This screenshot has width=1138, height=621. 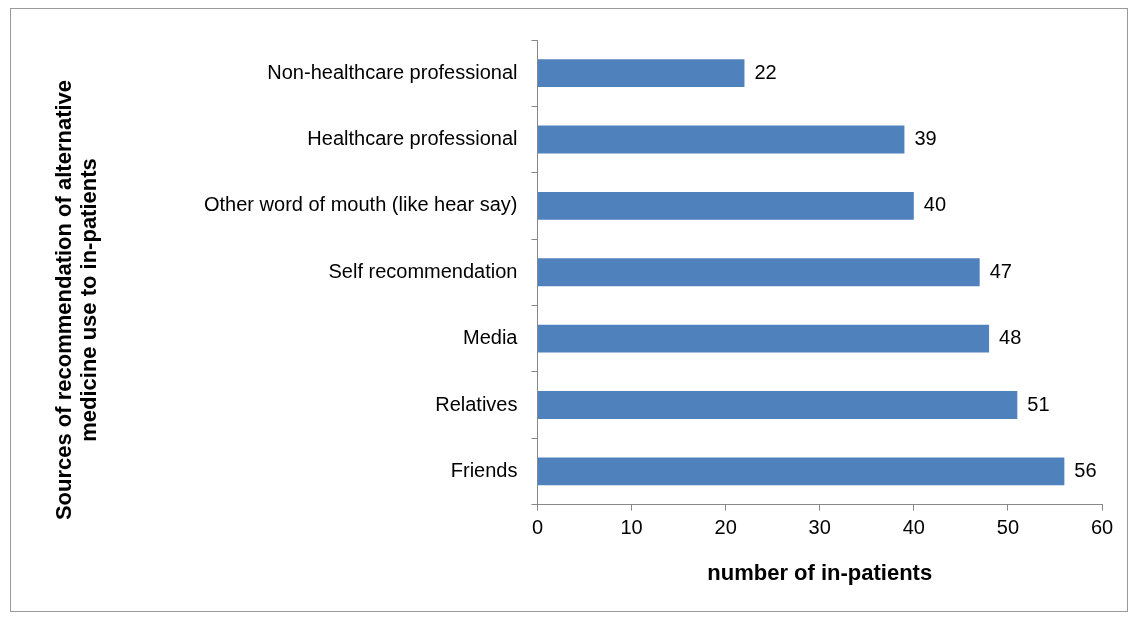 I want to click on data-label: 22, so click(x=765, y=71).